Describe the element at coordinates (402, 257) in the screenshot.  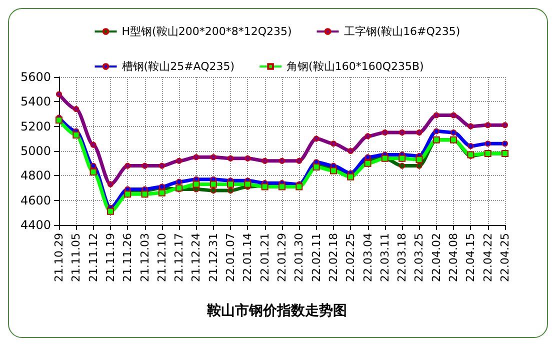
I see `x-tick-label: 22.03.18` at that location.